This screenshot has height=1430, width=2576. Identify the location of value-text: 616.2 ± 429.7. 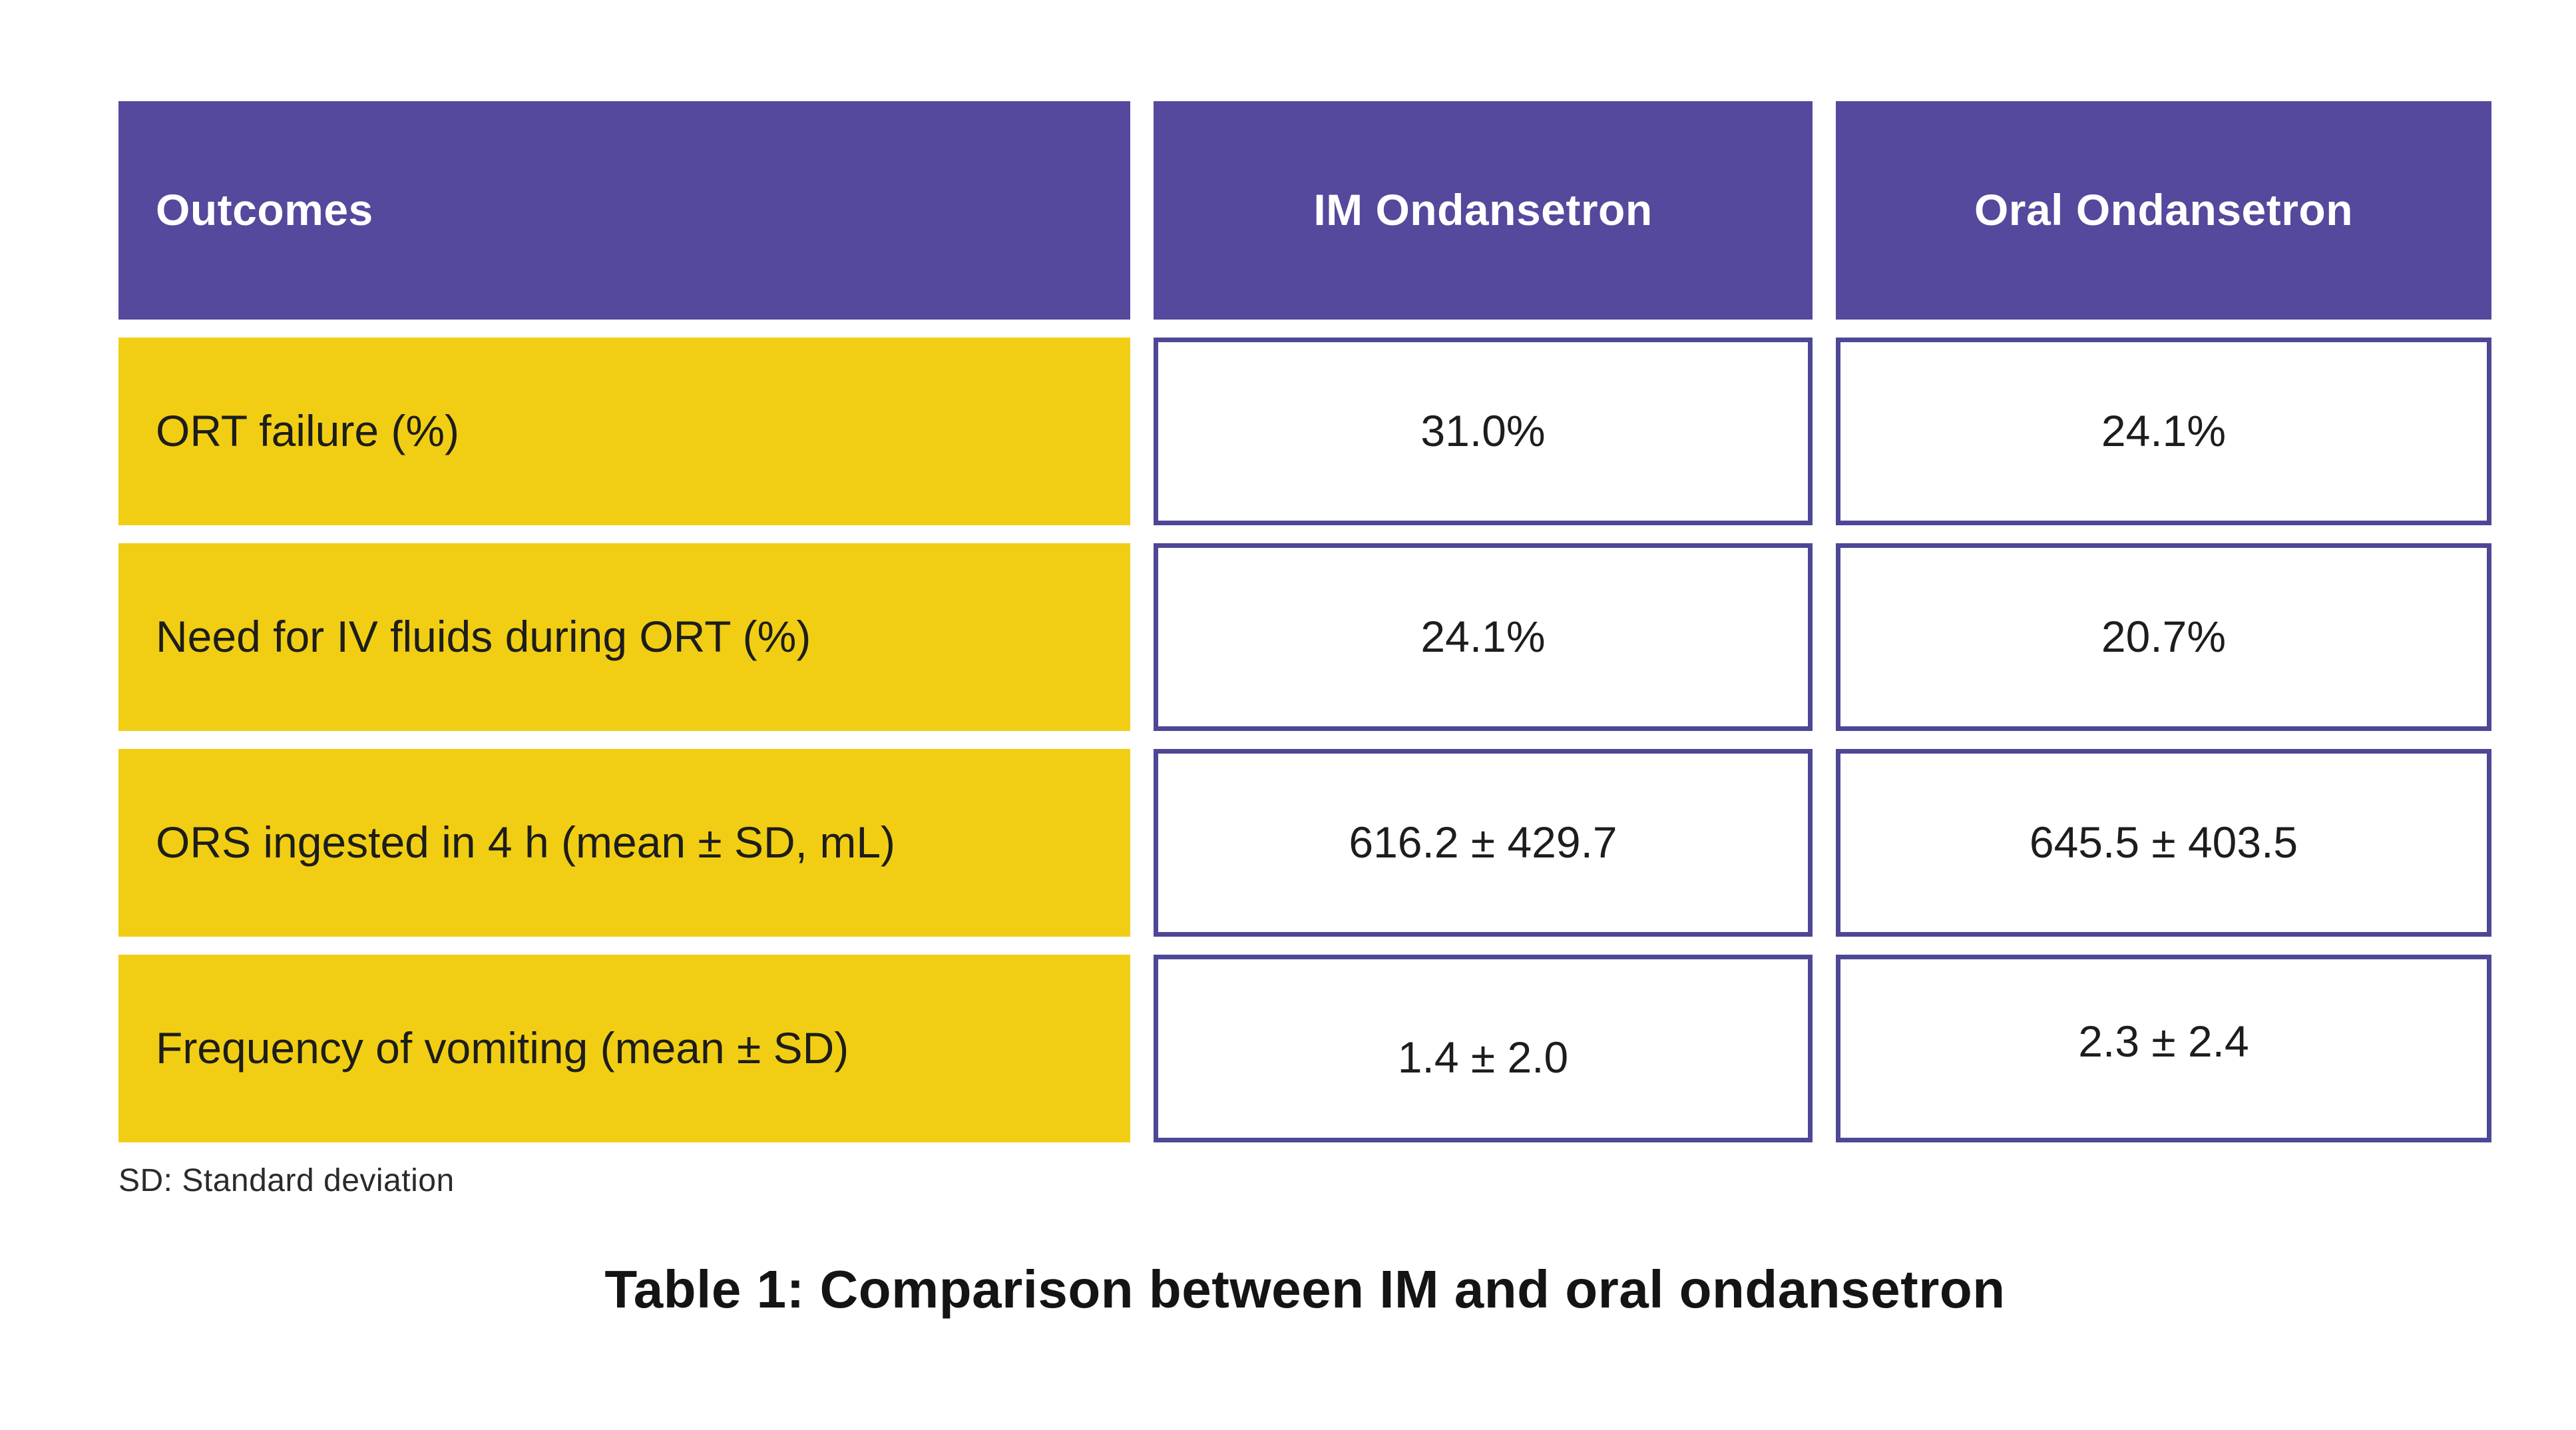
(1483, 843).